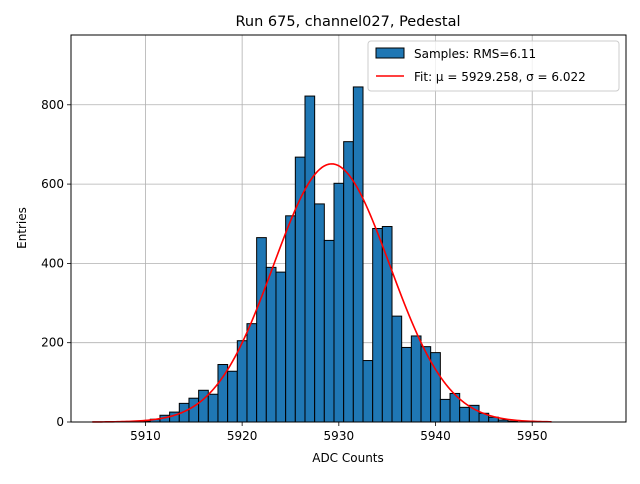 The height and width of the screenshot is (484, 640). I want to click on chart-title: Run 675, channel027, Pedestal, so click(347, 22).